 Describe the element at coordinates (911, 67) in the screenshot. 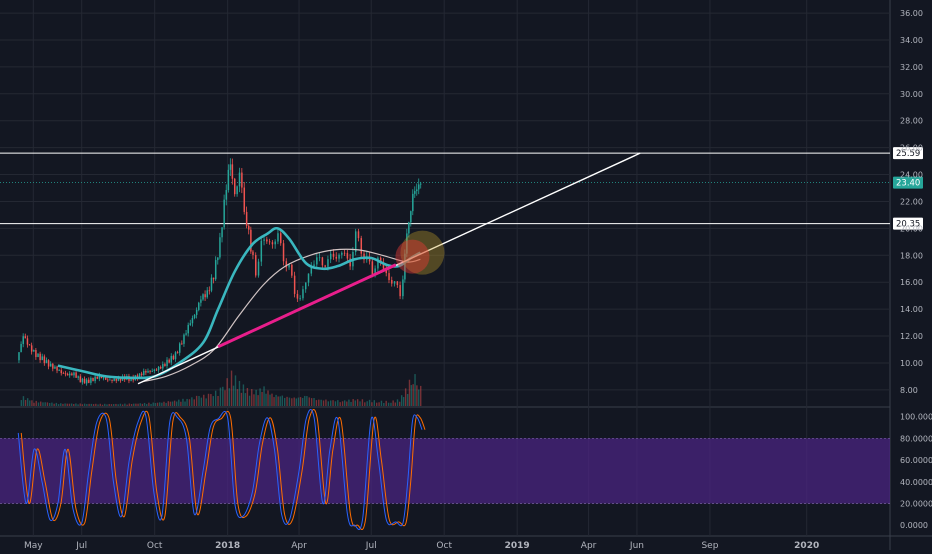

I see `price-axis-label: 32.00` at that location.